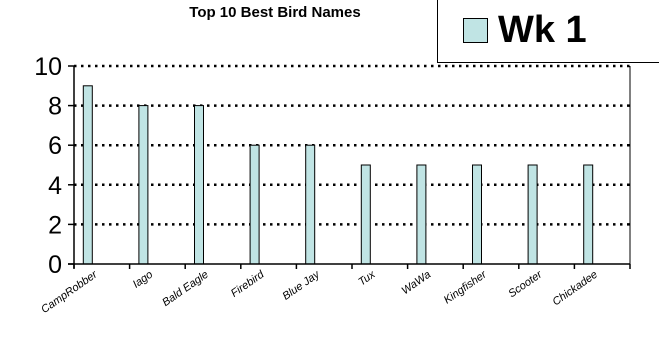 The width and height of the screenshot is (659, 346). Describe the element at coordinates (477, 214) in the screenshot. I see `bar-kingfisher` at that location.